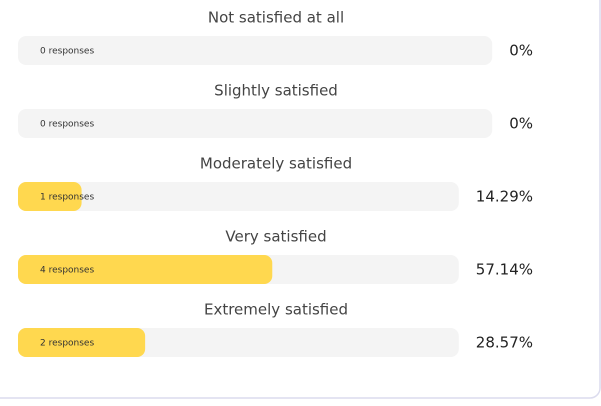 The width and height of the screenshot is (601, 406). What do you see at coordinates (504, 343) in the screenshot?
I see `percentage: 28.57%` at bounding box center [504, 343].